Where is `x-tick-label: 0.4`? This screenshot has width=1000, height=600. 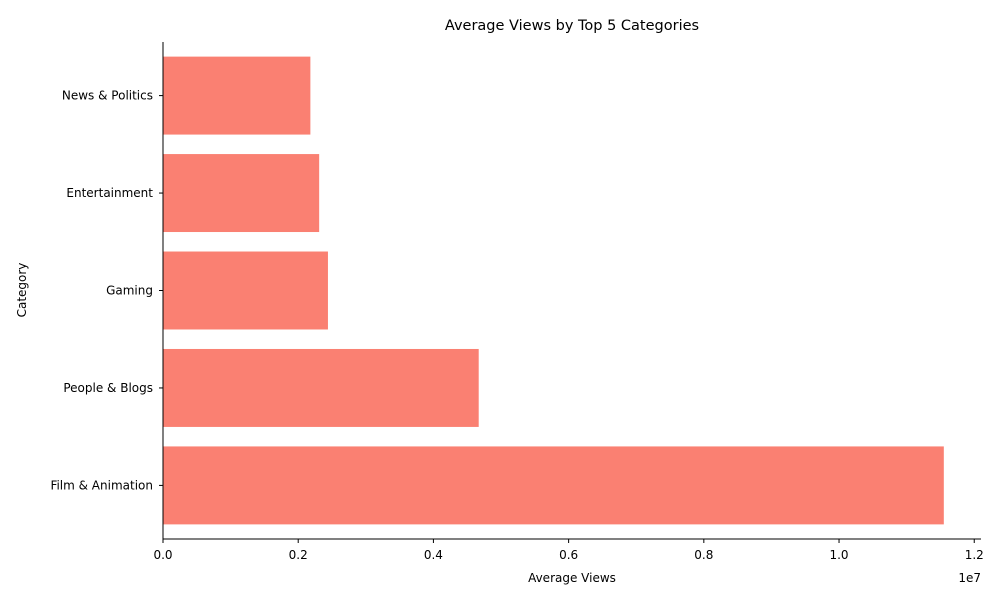 x-tick-label: 0.4 is located at coordinates (433, 555).